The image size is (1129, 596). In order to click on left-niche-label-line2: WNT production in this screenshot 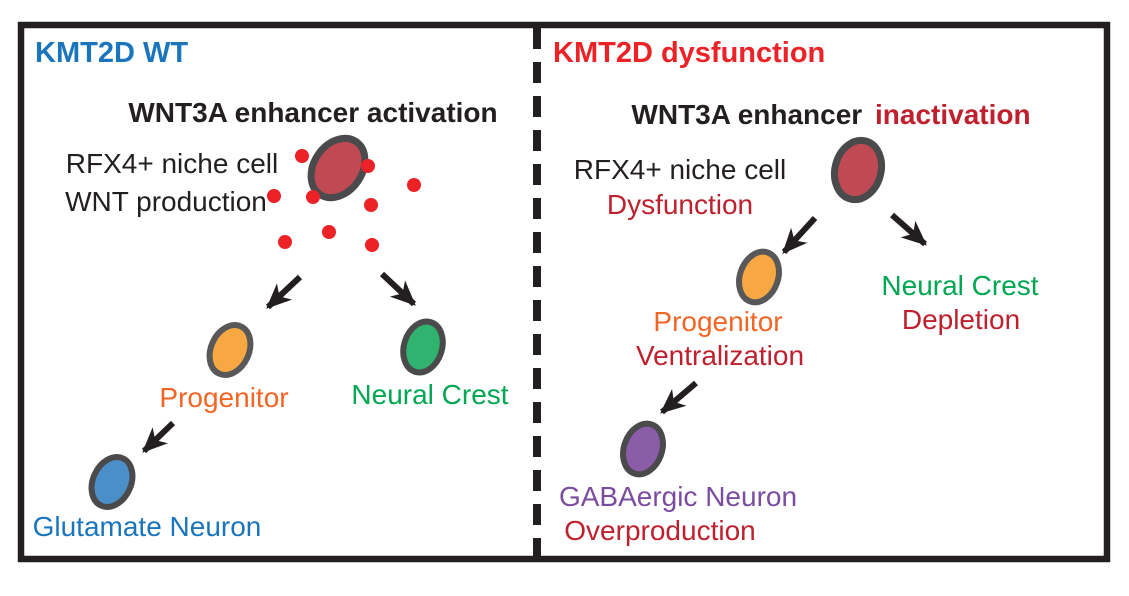, I will do `click(166, 201)`.